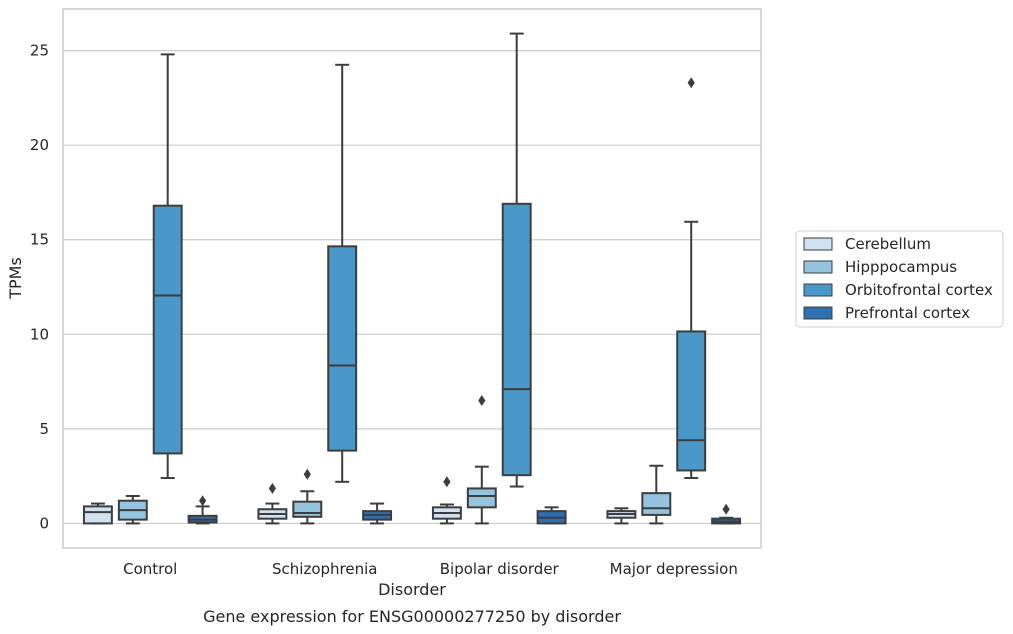  What do you see at coordinates (44, 523) in the screenshot?
I see `y-tick-label: 0` at bounding box center [44, 523].